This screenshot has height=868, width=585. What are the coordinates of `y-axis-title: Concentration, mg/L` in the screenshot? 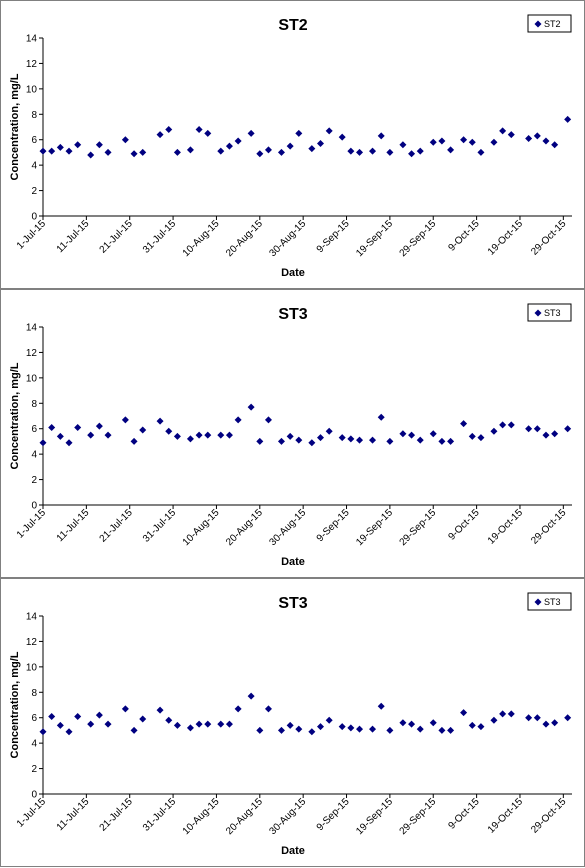 It's located at (15, 415).